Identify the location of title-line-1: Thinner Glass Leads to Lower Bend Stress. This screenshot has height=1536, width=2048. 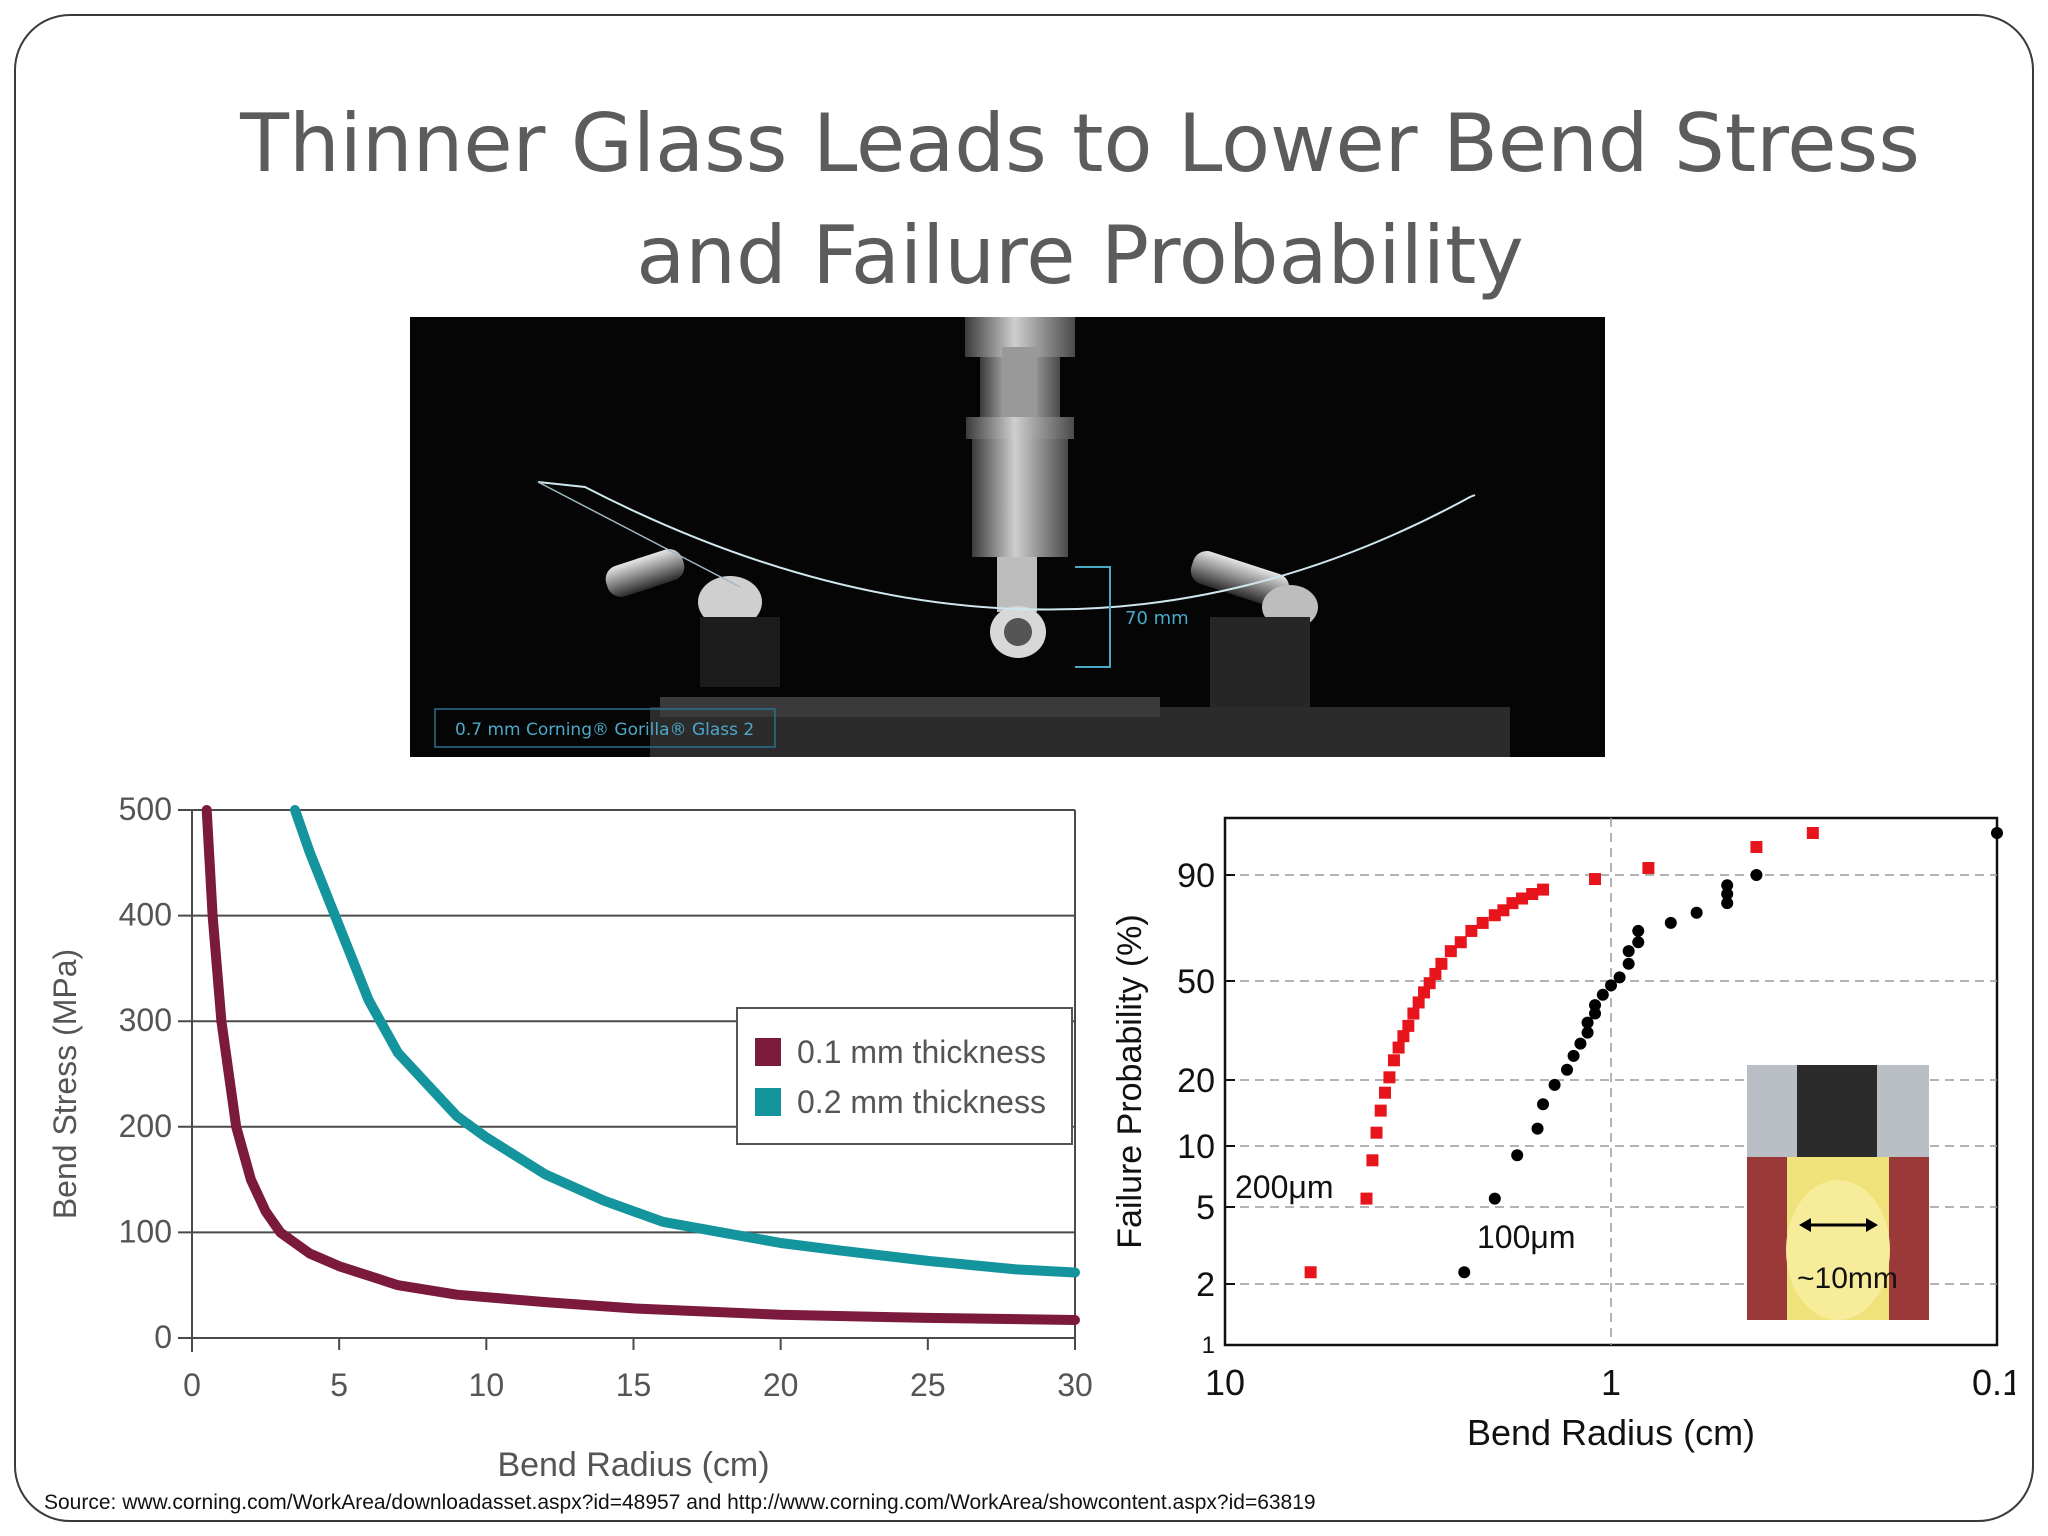
(1080, 143).